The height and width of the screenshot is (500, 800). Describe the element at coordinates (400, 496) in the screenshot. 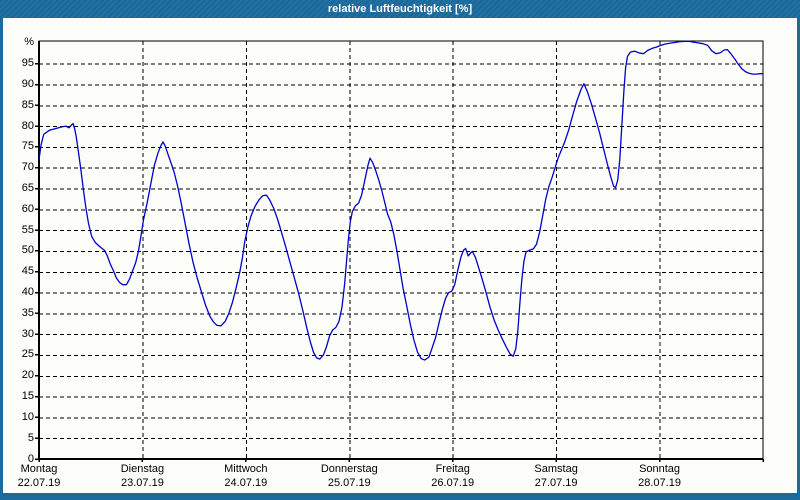

I see `window-border-bottom` at that location.